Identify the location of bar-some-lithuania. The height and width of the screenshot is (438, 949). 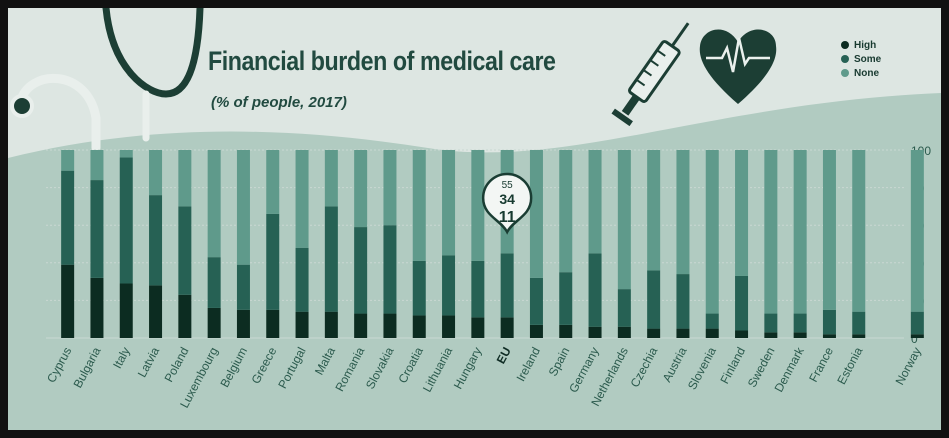
(449, 285).